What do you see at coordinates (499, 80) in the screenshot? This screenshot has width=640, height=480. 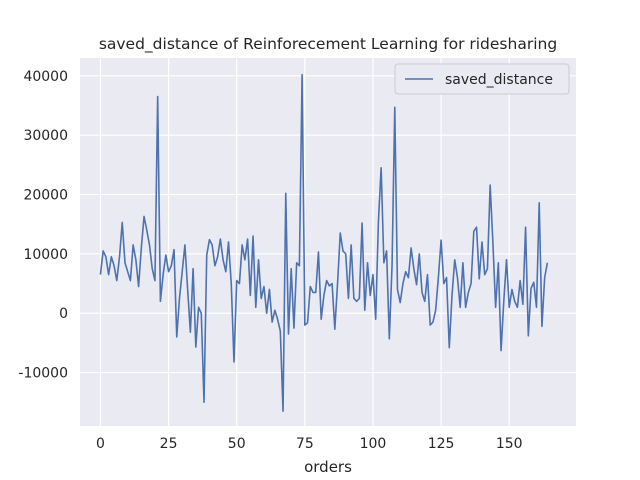 I see `legend-label: saved_distance` at bounding box center [499, 80].